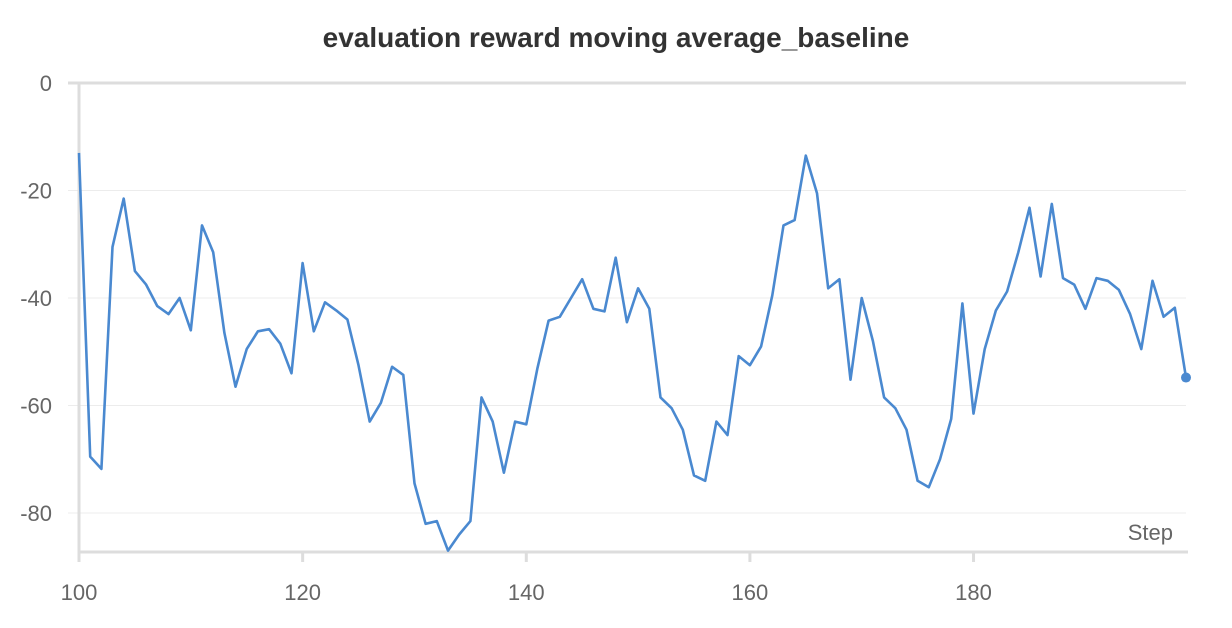 The image size is (1232, 628). Describe the element at coordinates (302, 592) in the screenshot. I see `x-tick-label: 120` at that location.